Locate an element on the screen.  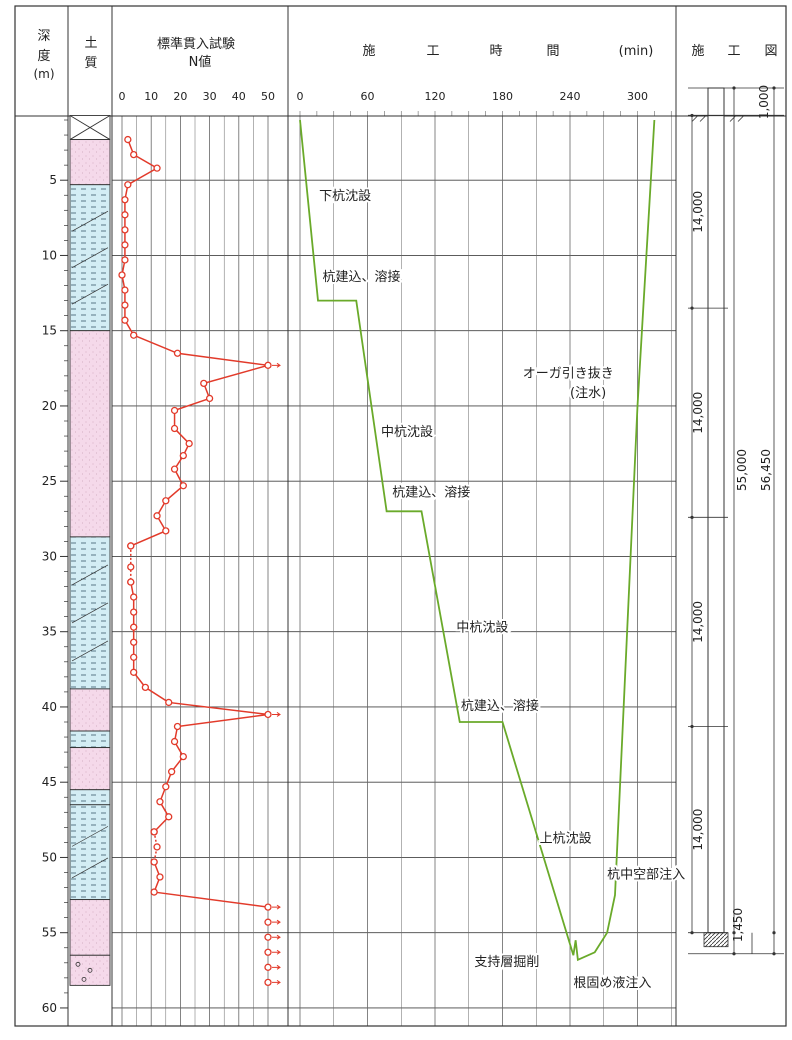
diagram-title-1: 施 is located at coordinates (697, 51).